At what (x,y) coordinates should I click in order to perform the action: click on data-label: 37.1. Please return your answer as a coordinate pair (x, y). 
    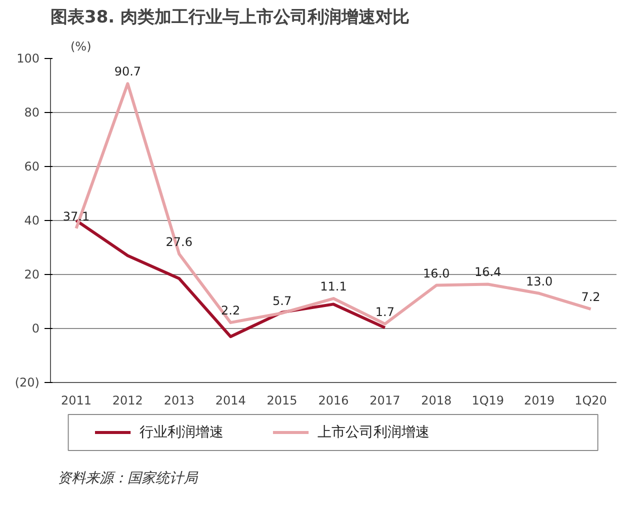
    Looking at the image, I should click on (76, 216).